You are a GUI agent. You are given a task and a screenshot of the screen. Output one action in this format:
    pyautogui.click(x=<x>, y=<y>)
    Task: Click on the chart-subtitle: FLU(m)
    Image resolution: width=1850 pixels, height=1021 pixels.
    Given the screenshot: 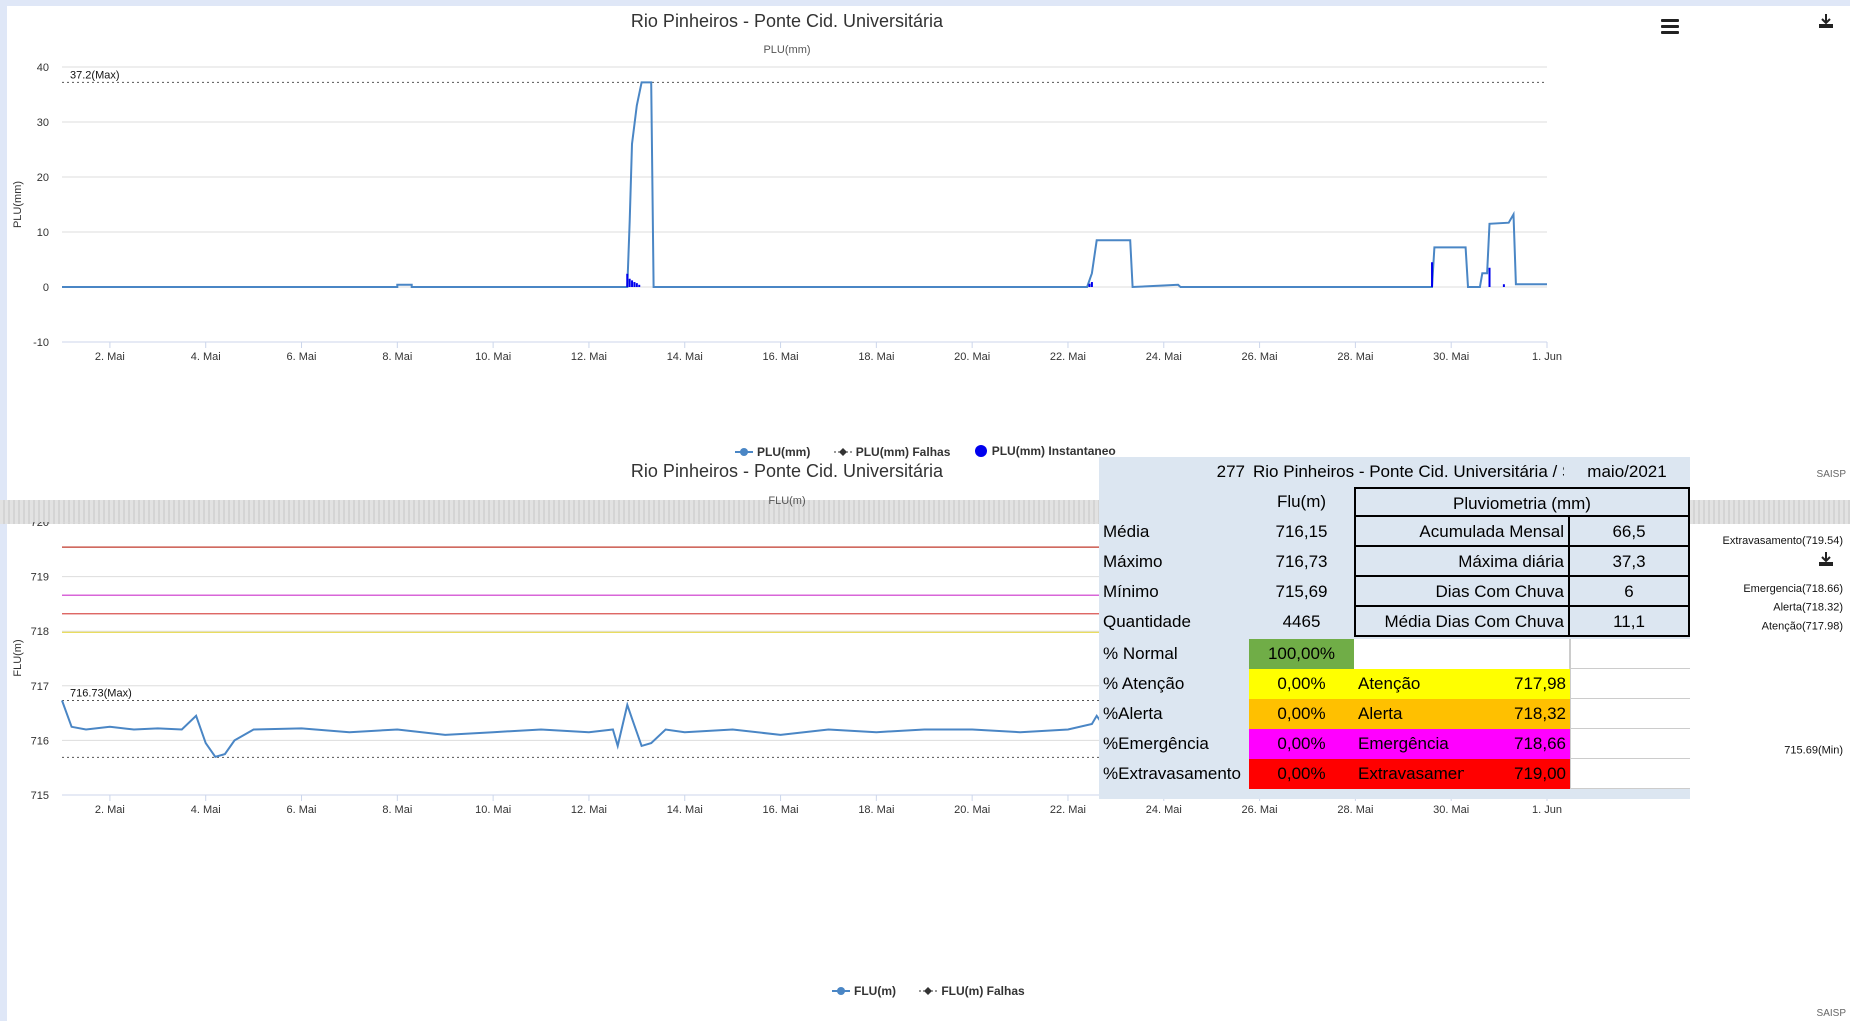 What is the action you would take?
    pyautogui.click(x=786, y=501)
    